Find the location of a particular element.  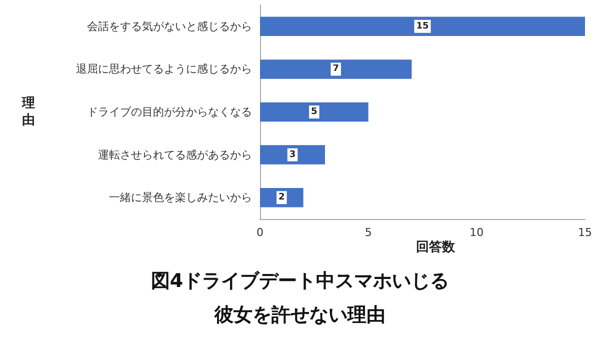

data-label: 3 is located at coordinates (292, 155).